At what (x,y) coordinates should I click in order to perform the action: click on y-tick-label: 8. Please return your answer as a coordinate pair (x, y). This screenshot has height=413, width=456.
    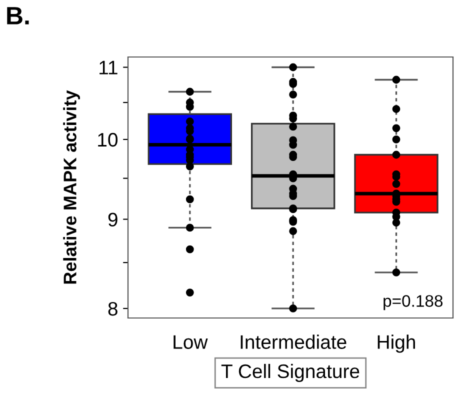
    Looking at the image, I should click on (113, 309).